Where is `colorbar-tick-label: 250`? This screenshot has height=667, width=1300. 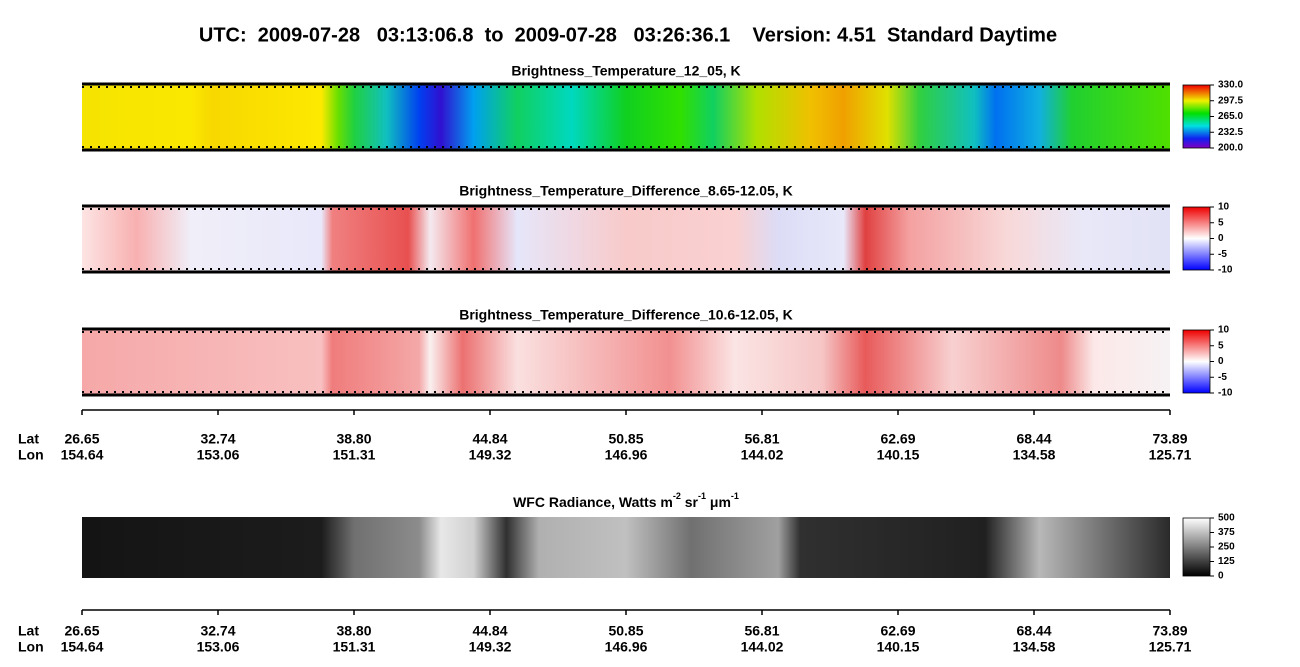
colorbar-tick-label: 250 is located at coordinates (1226, 547).